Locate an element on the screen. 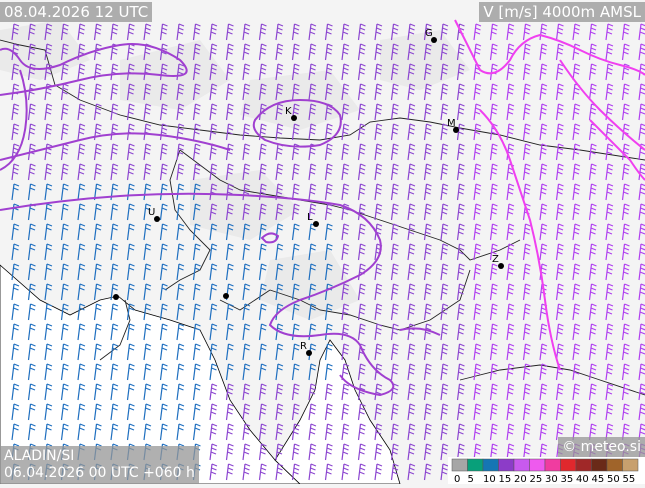 This screenshot has height=488, width=645. legend-value: 40 is located at coordinates (582, 479).